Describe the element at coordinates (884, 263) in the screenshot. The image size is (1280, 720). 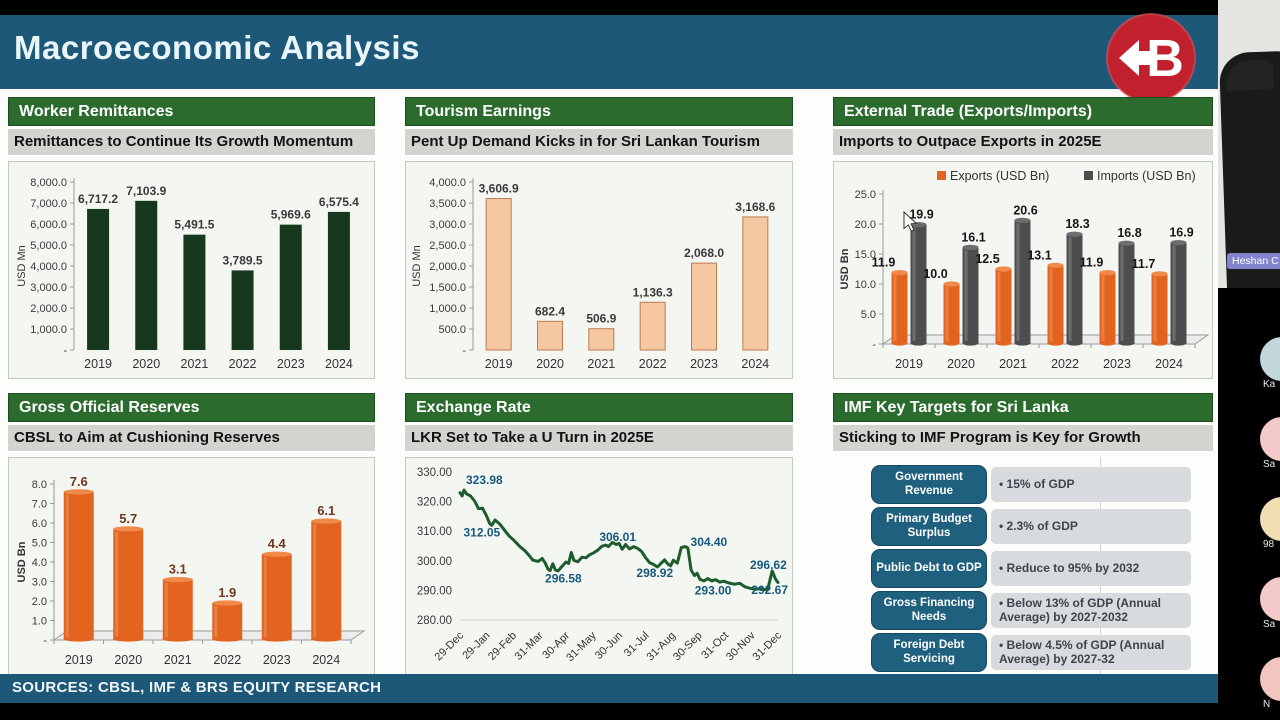
I see `svg-text: 11.9` at that location.